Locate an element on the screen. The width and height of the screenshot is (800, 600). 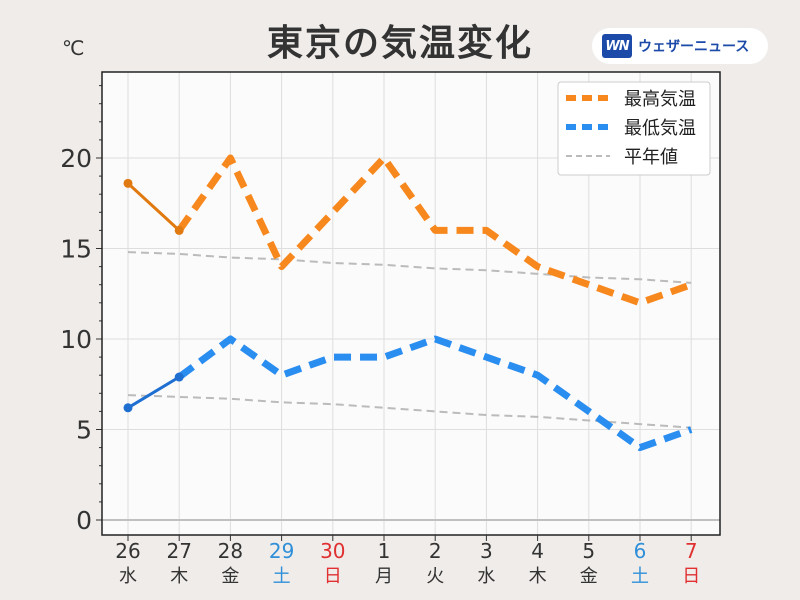
x-tick-label-date: 7 is located at coordinates (691, 551).